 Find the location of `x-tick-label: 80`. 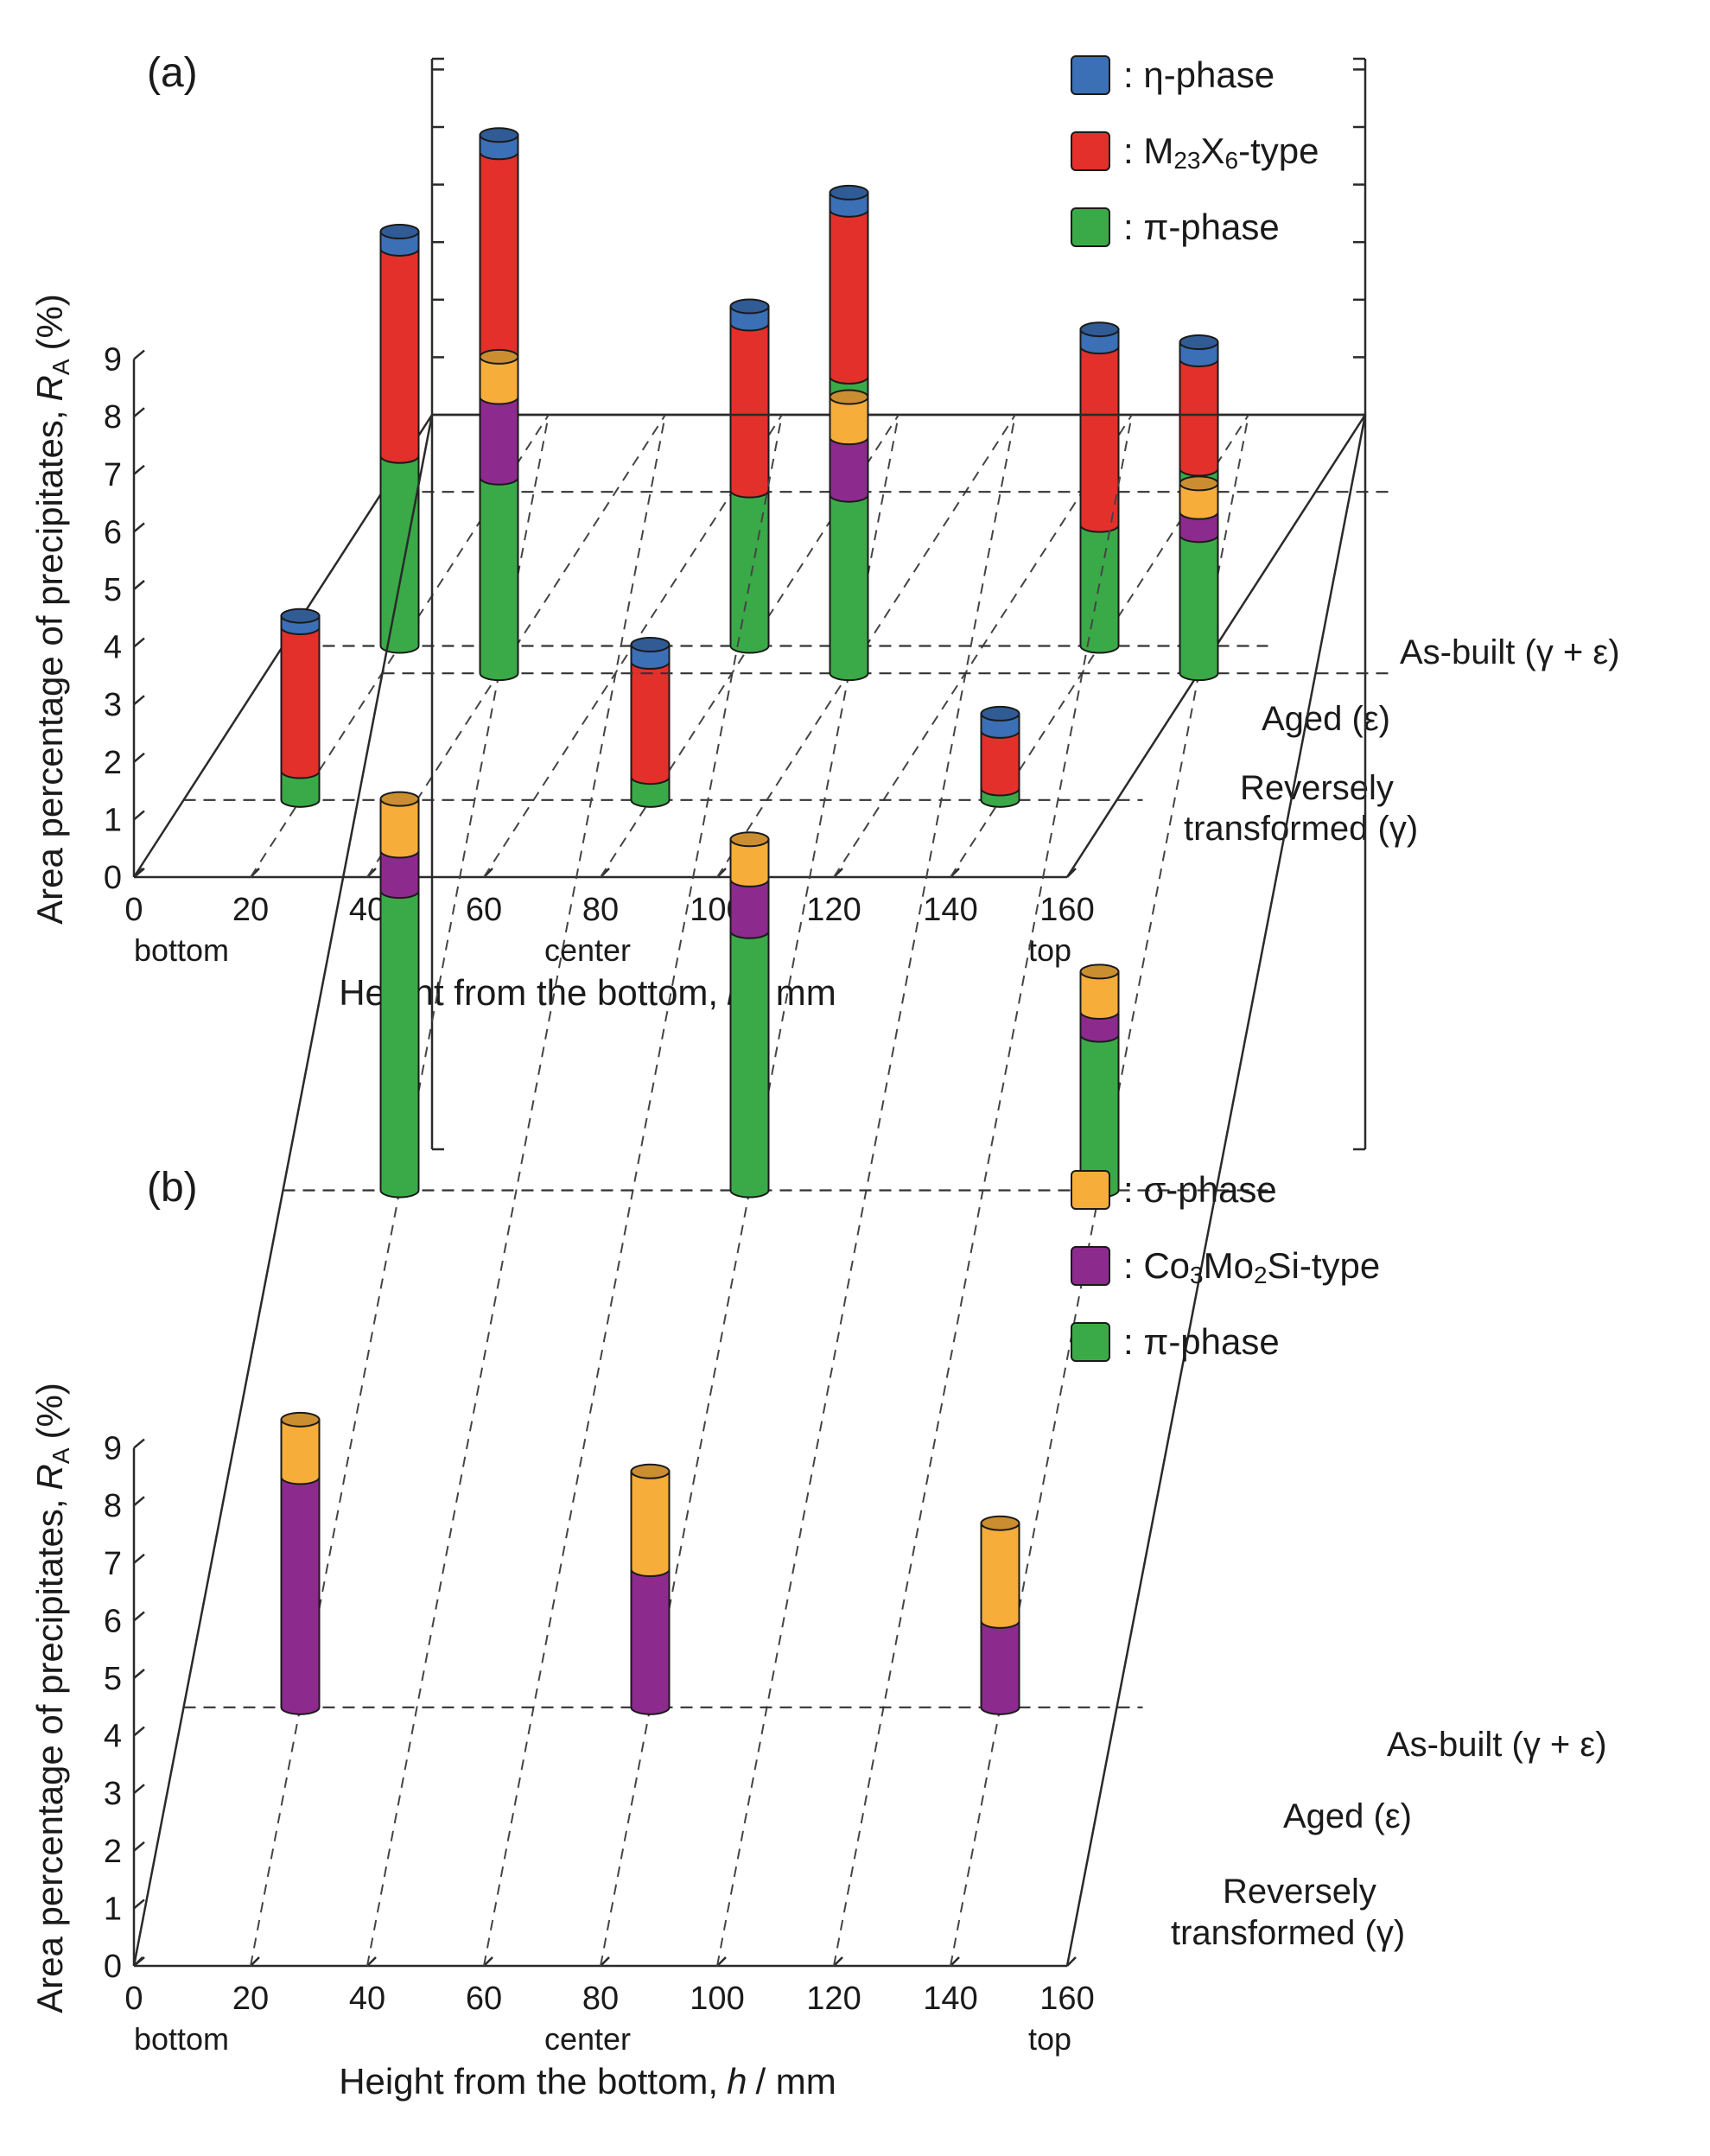

x-tick-label: 80 is located at coordinates (600, 910).